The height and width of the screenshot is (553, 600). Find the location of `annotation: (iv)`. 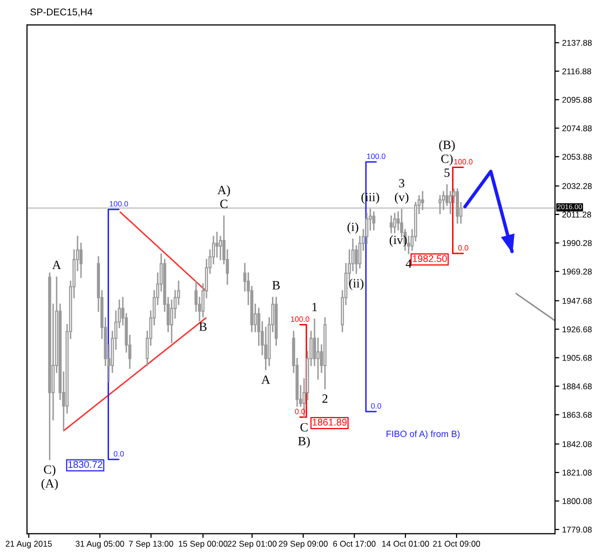

annotation: (iv) is located at coordinates (398, 241).